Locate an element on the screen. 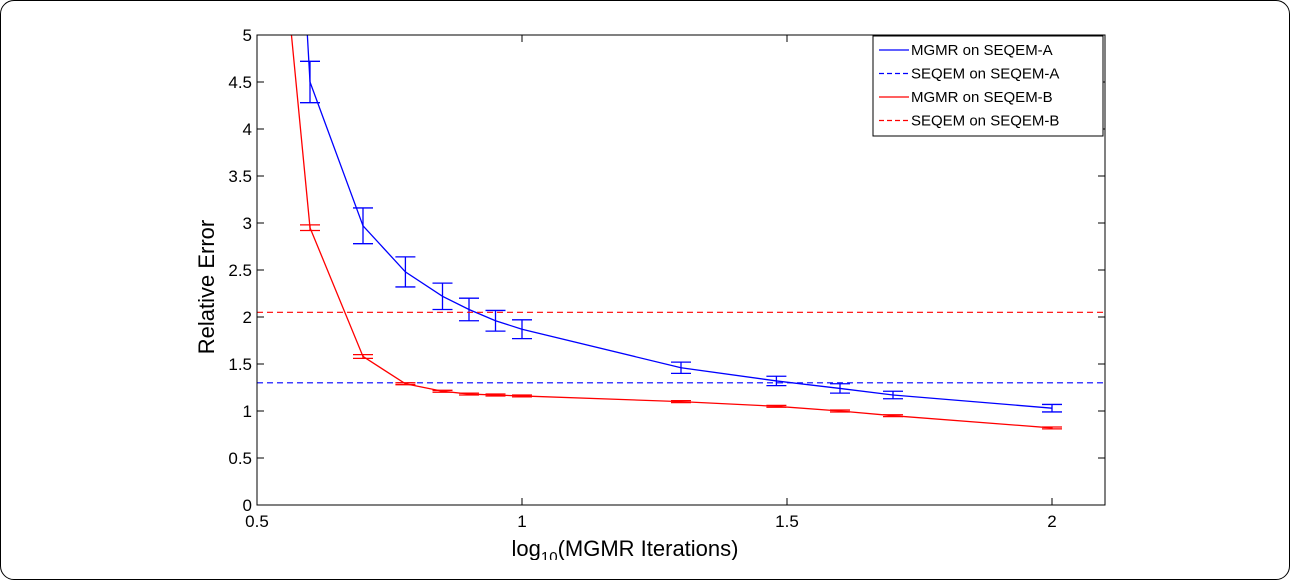 Image resolution: width=1292 pixels, height=580 pixels. x-axis-label-main: log is located at coordinates (526, 548).